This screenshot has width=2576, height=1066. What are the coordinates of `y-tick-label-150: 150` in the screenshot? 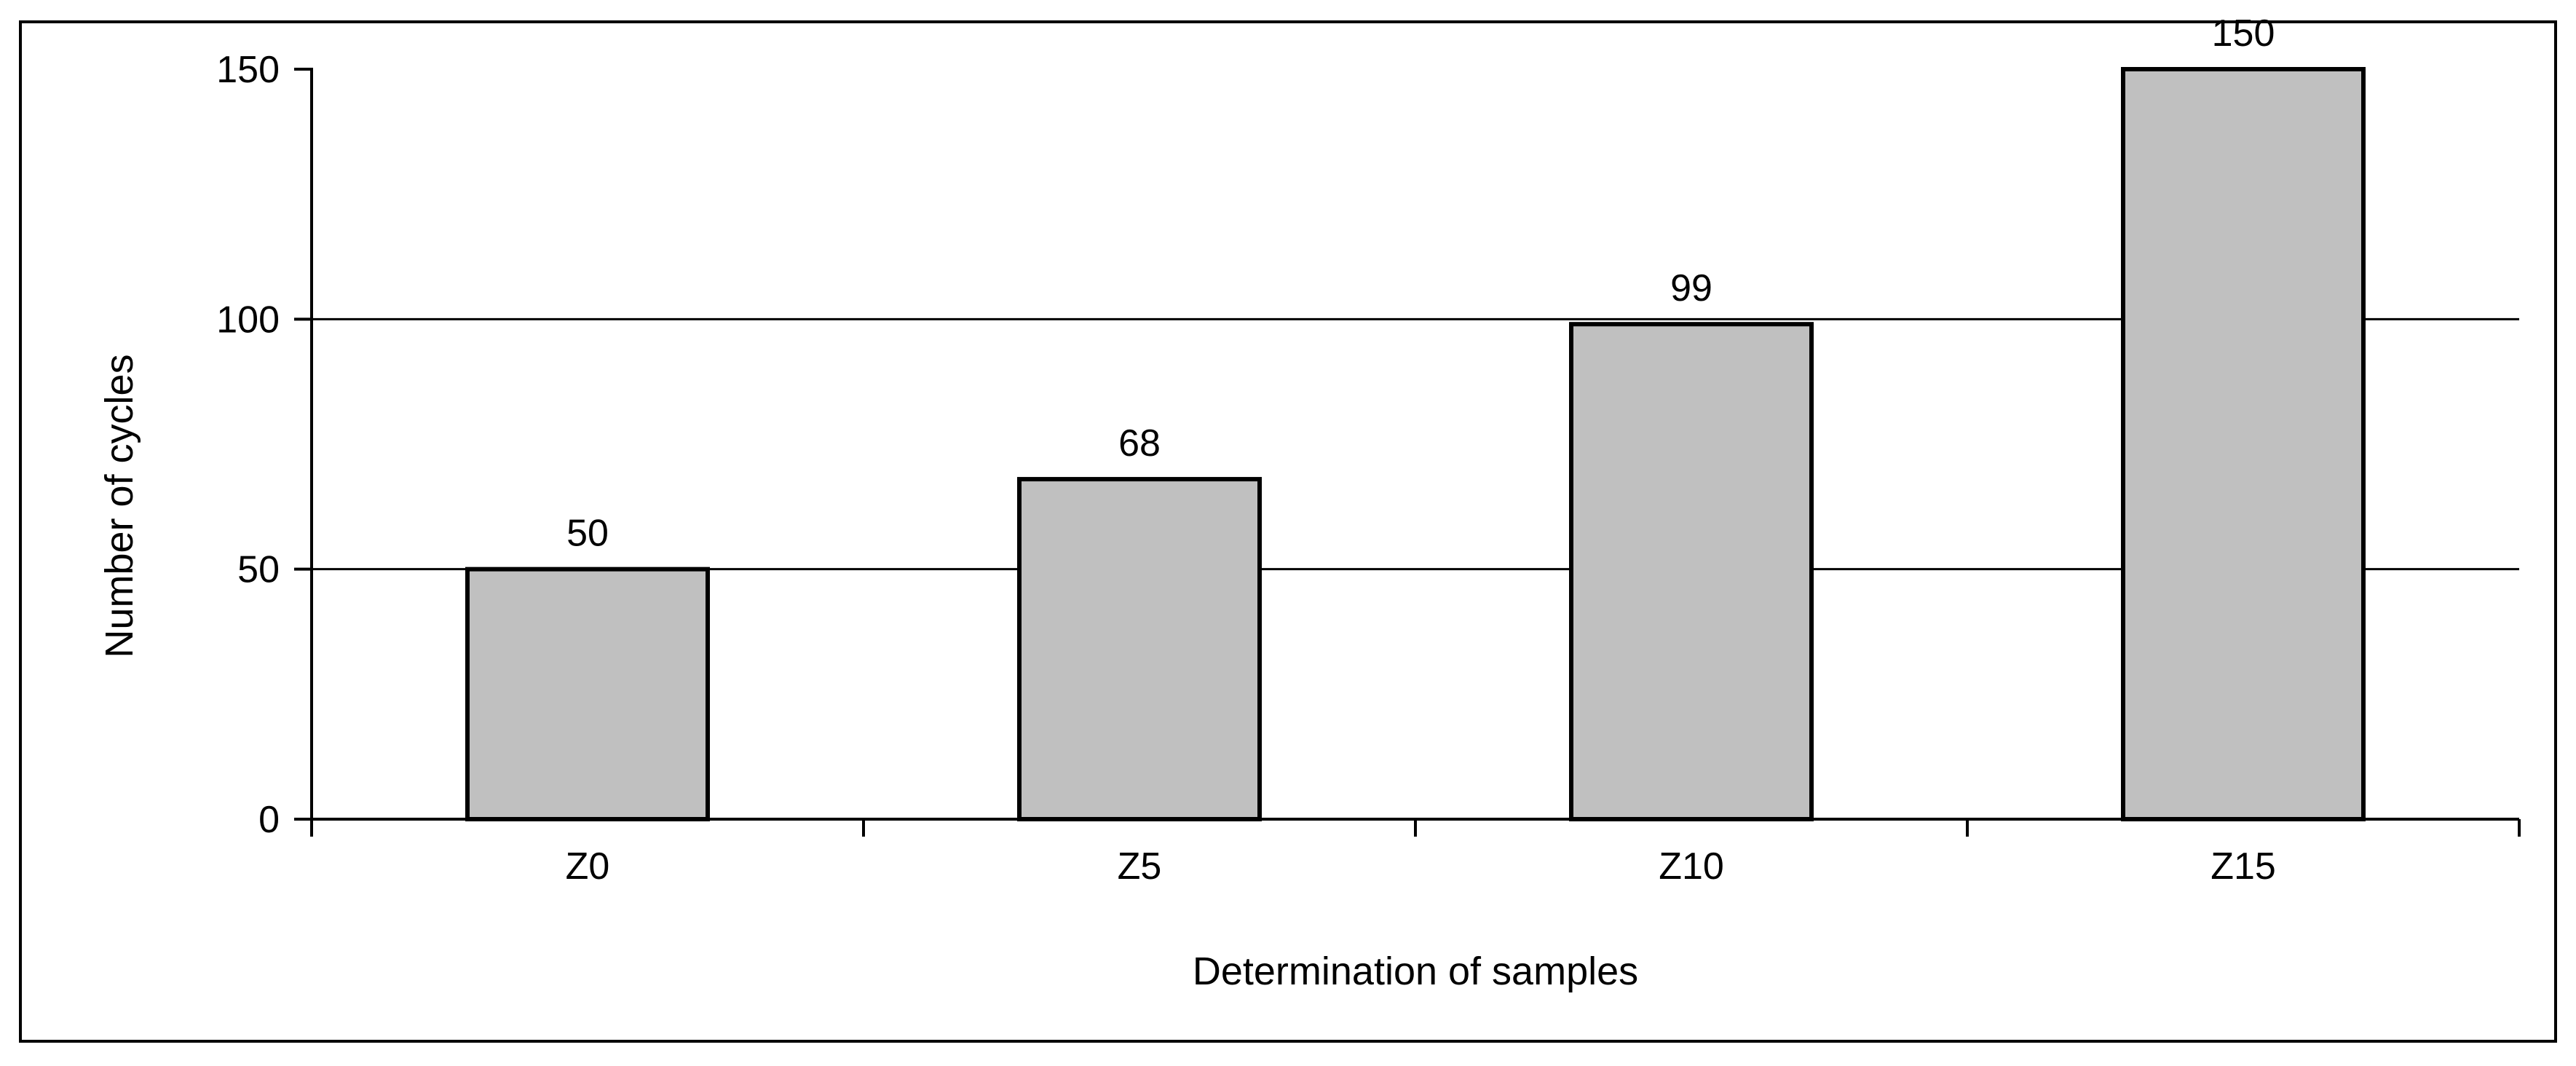 It's located at (248, 70).